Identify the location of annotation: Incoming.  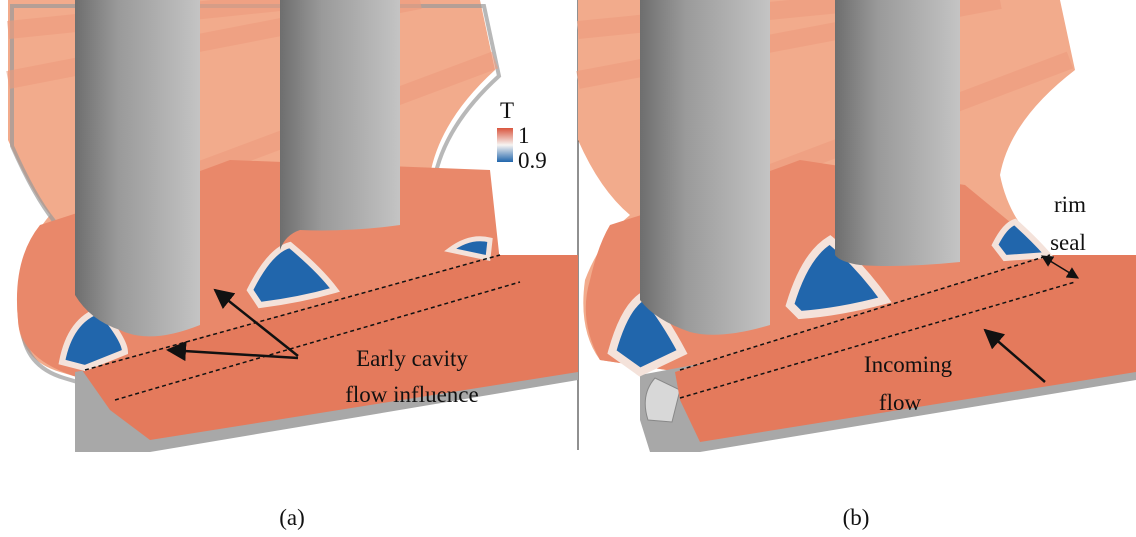
(908, 364).